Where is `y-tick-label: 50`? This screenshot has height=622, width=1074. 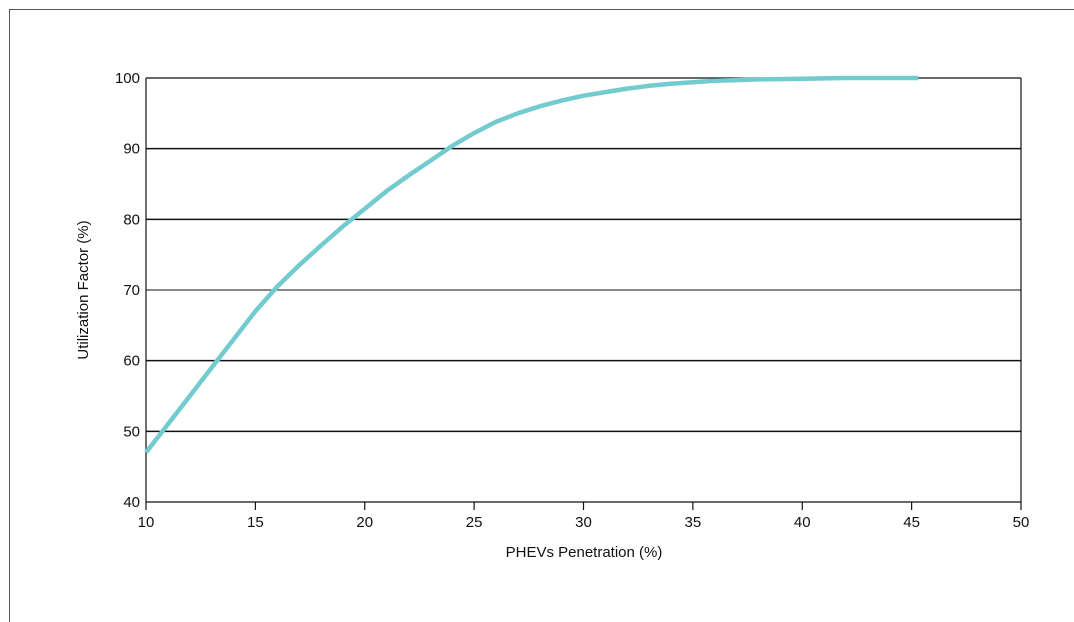
y-tick-label: 50 is located at coordinates (131, 431).